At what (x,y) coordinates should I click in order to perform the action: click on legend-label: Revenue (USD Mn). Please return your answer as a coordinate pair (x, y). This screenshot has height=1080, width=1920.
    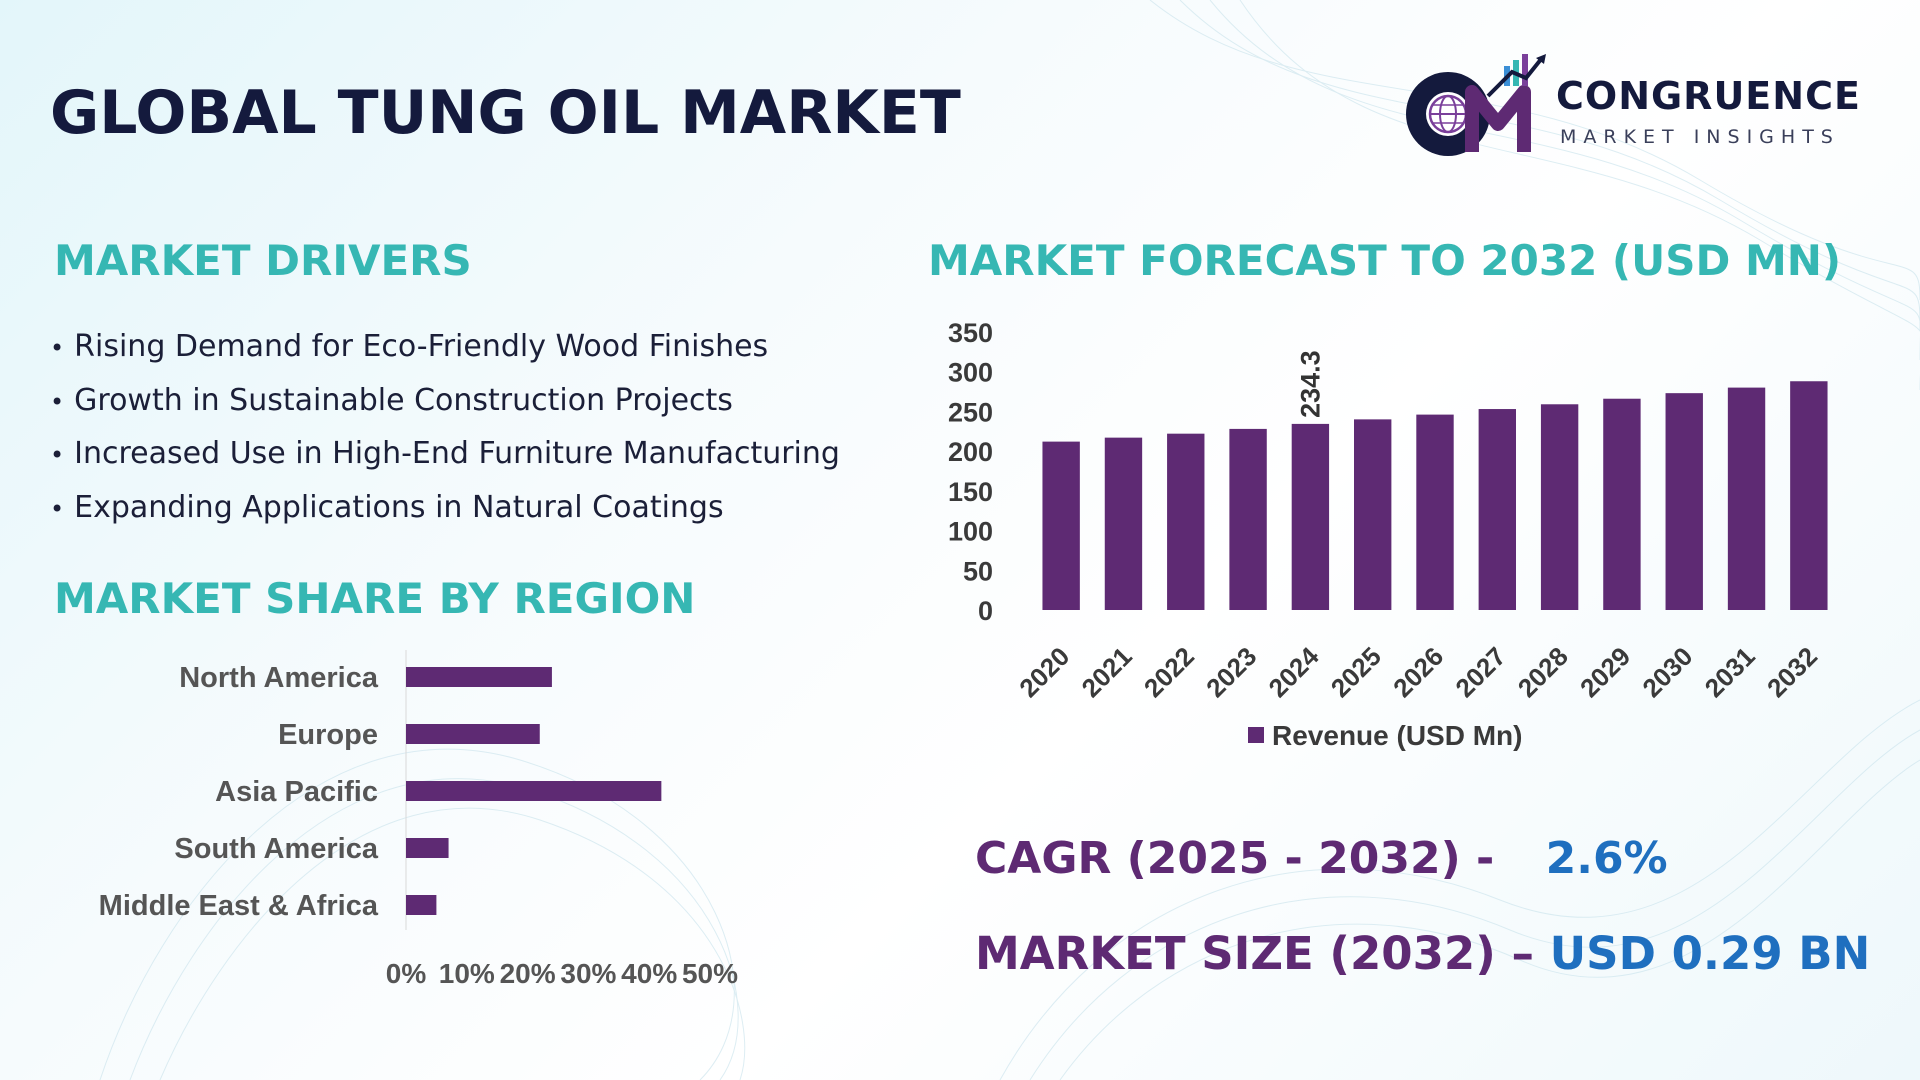
    Looking at the image, I should click on (1397, 735).